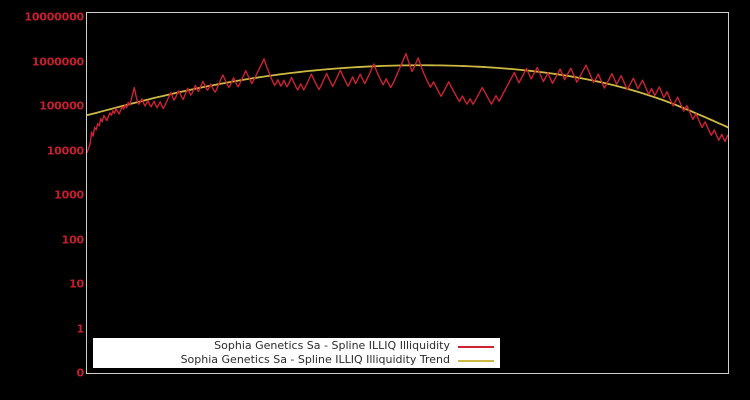 Image resolution: width=750 pixels, height=400 pixels. I want to click on y-tick-label: 1, so click(80, 328).